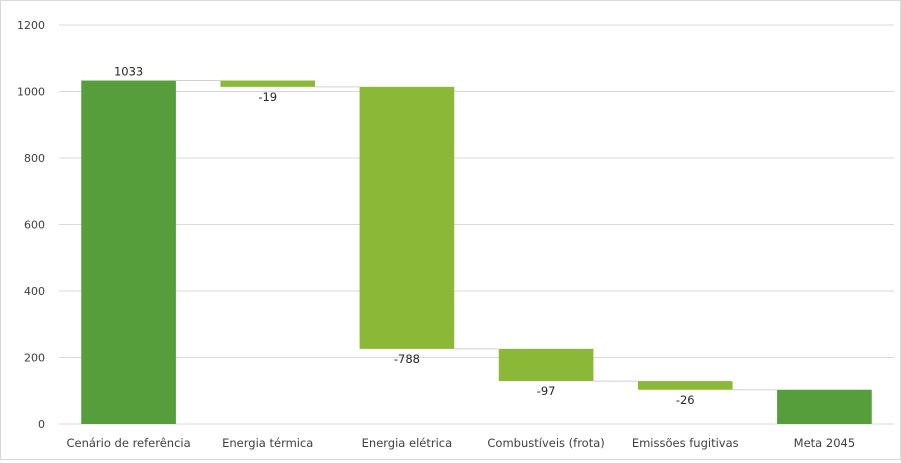 This screenshot has width=901, height=463. What do you see at coordinates (546, 391) in the screenshot?
I see `data-label: -97` at bounding box center [546, 391].